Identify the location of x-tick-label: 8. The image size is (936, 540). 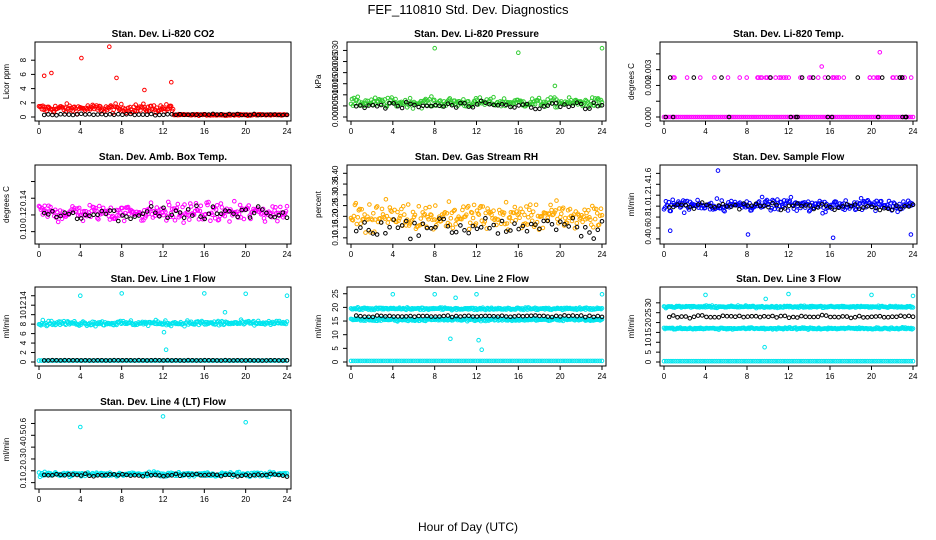
(434, 131).